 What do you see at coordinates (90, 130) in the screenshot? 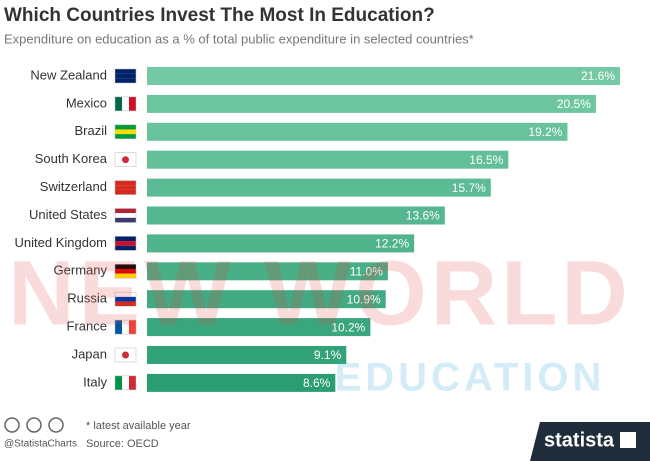
I see `category-label: Brazil` at bounding box center [90, 130].